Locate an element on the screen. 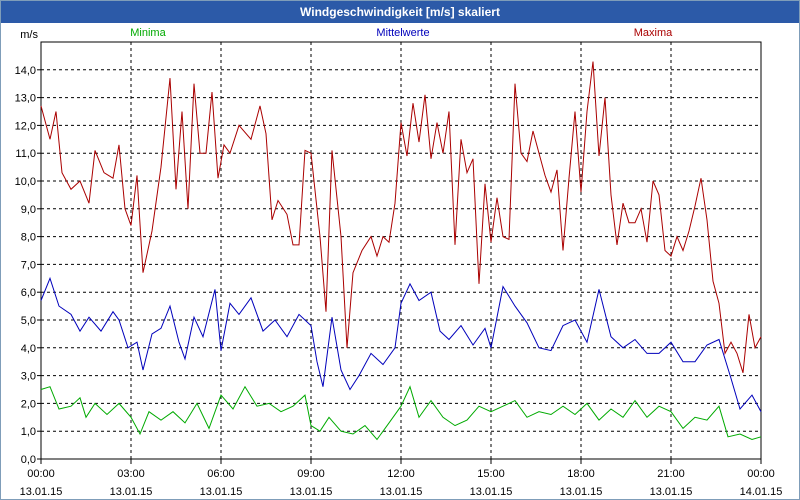  y-tick-label: 1,0 is located at coordinates (28, 432).